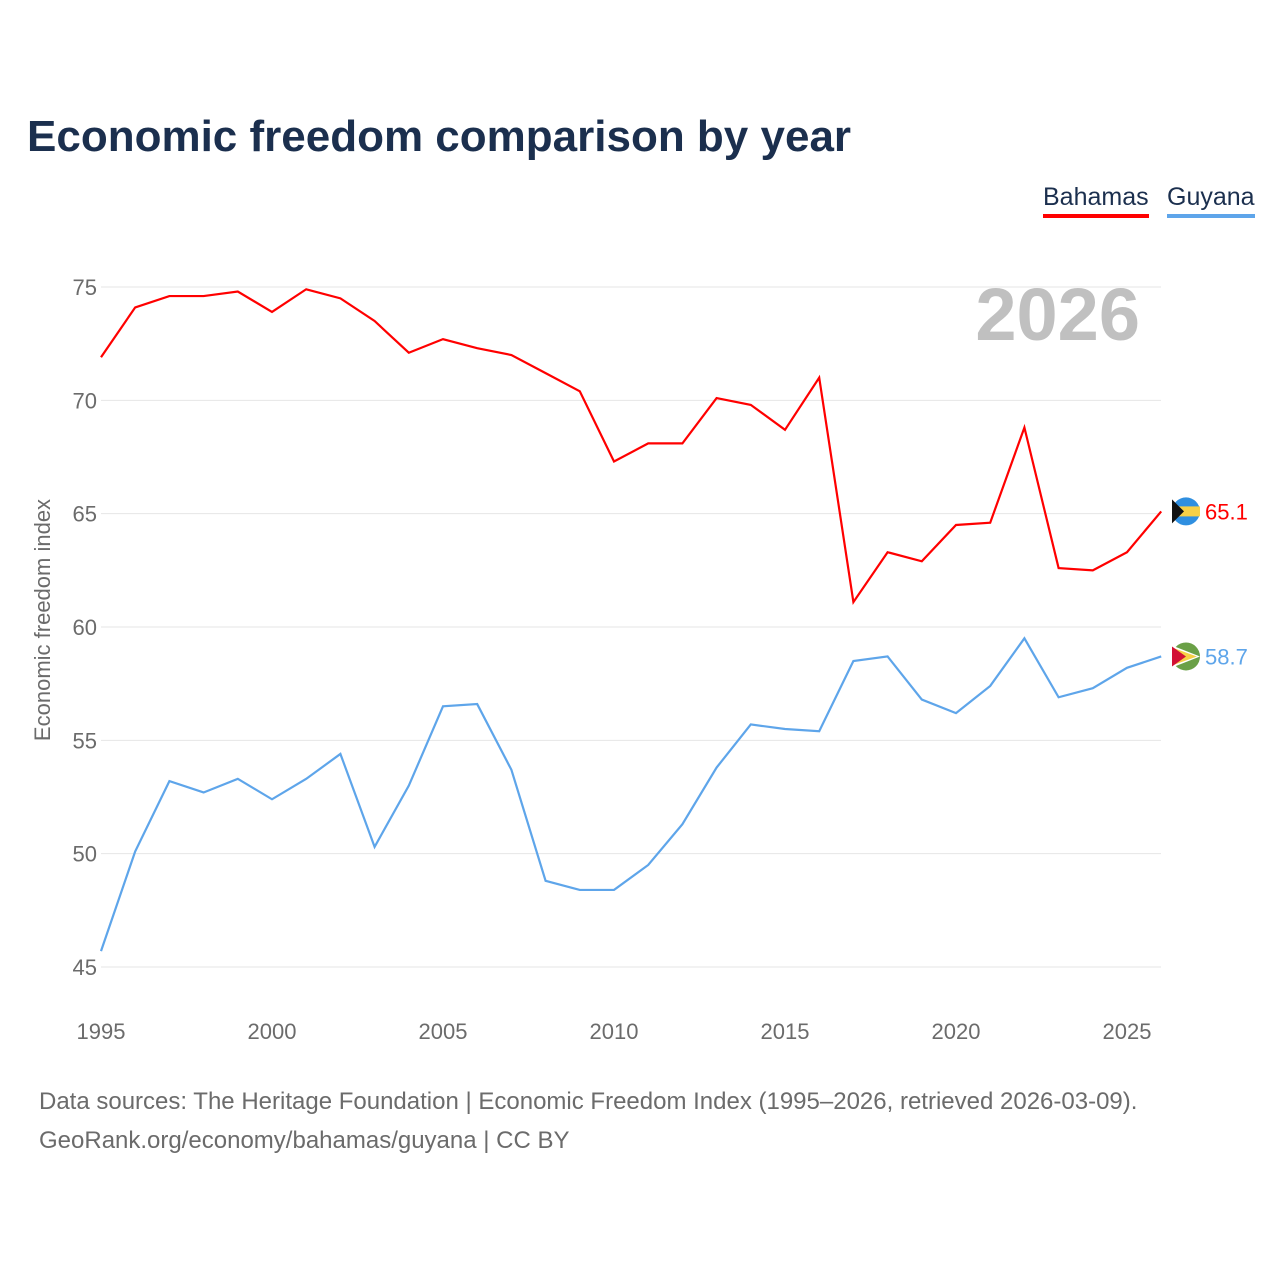 The width and height of the screenshot is (1280, 1280). I want to click on flag-icon-bahamas, so click(1186, 511).